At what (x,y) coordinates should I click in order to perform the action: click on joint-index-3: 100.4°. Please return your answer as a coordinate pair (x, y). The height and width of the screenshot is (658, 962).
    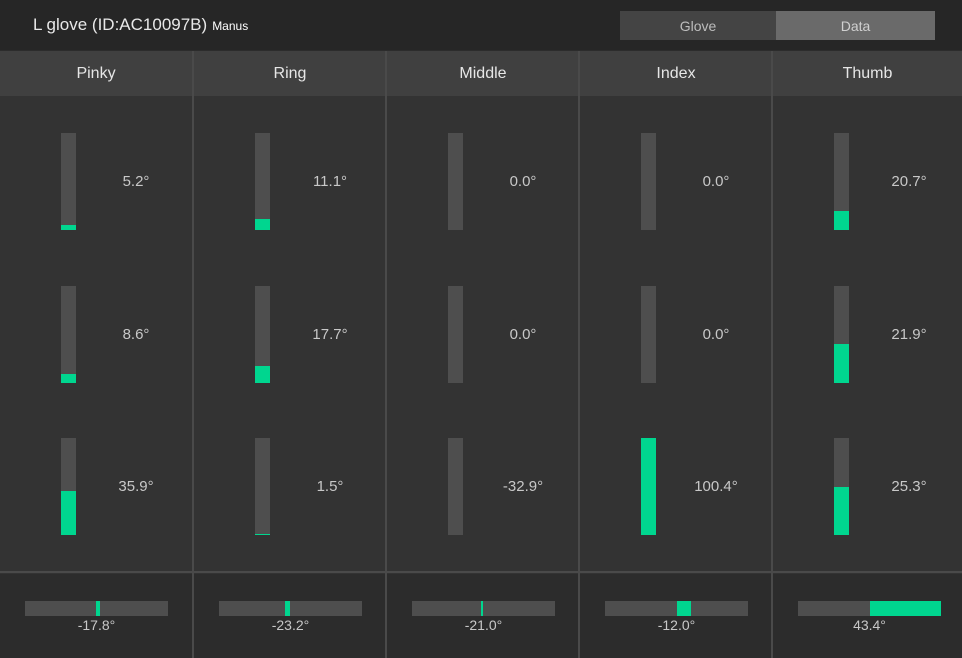
    Looking at the image, I should click on (676, 486).